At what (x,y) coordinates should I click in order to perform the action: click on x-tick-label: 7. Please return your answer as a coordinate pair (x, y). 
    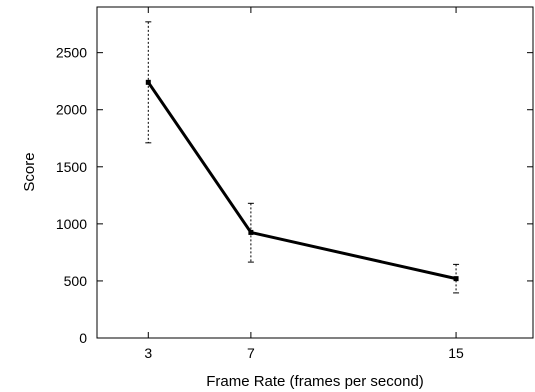
    Looking at the image, I should click on (251, 353).